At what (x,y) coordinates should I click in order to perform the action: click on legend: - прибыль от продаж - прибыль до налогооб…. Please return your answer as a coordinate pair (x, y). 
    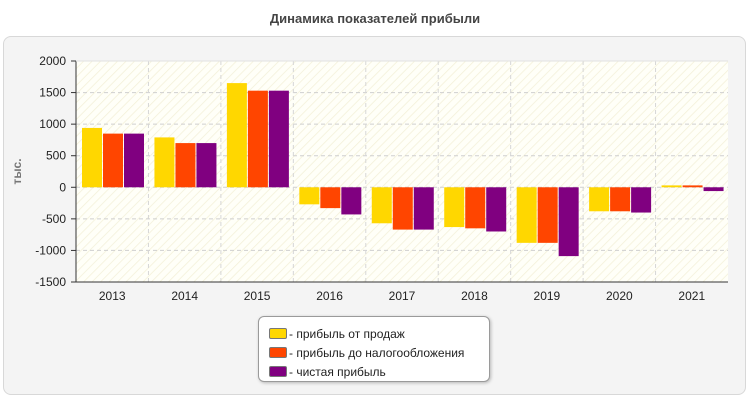
    Looking at the image, I should click on (374, 349).